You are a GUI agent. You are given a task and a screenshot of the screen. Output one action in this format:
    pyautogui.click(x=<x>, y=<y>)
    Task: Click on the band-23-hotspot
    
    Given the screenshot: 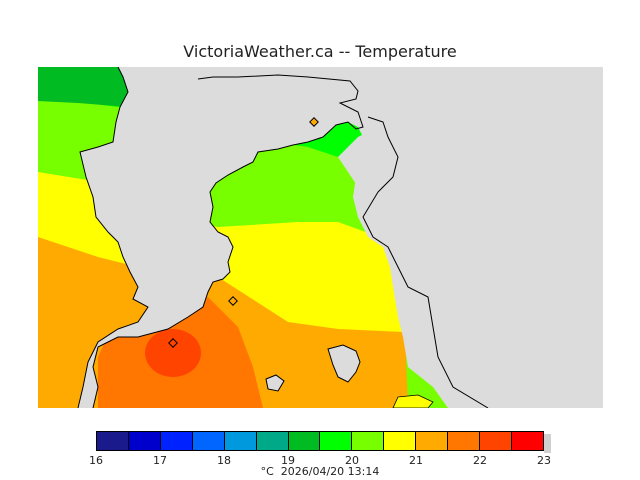 What is the action you would take?
    pyautogui.click(x=173, y=353)
    